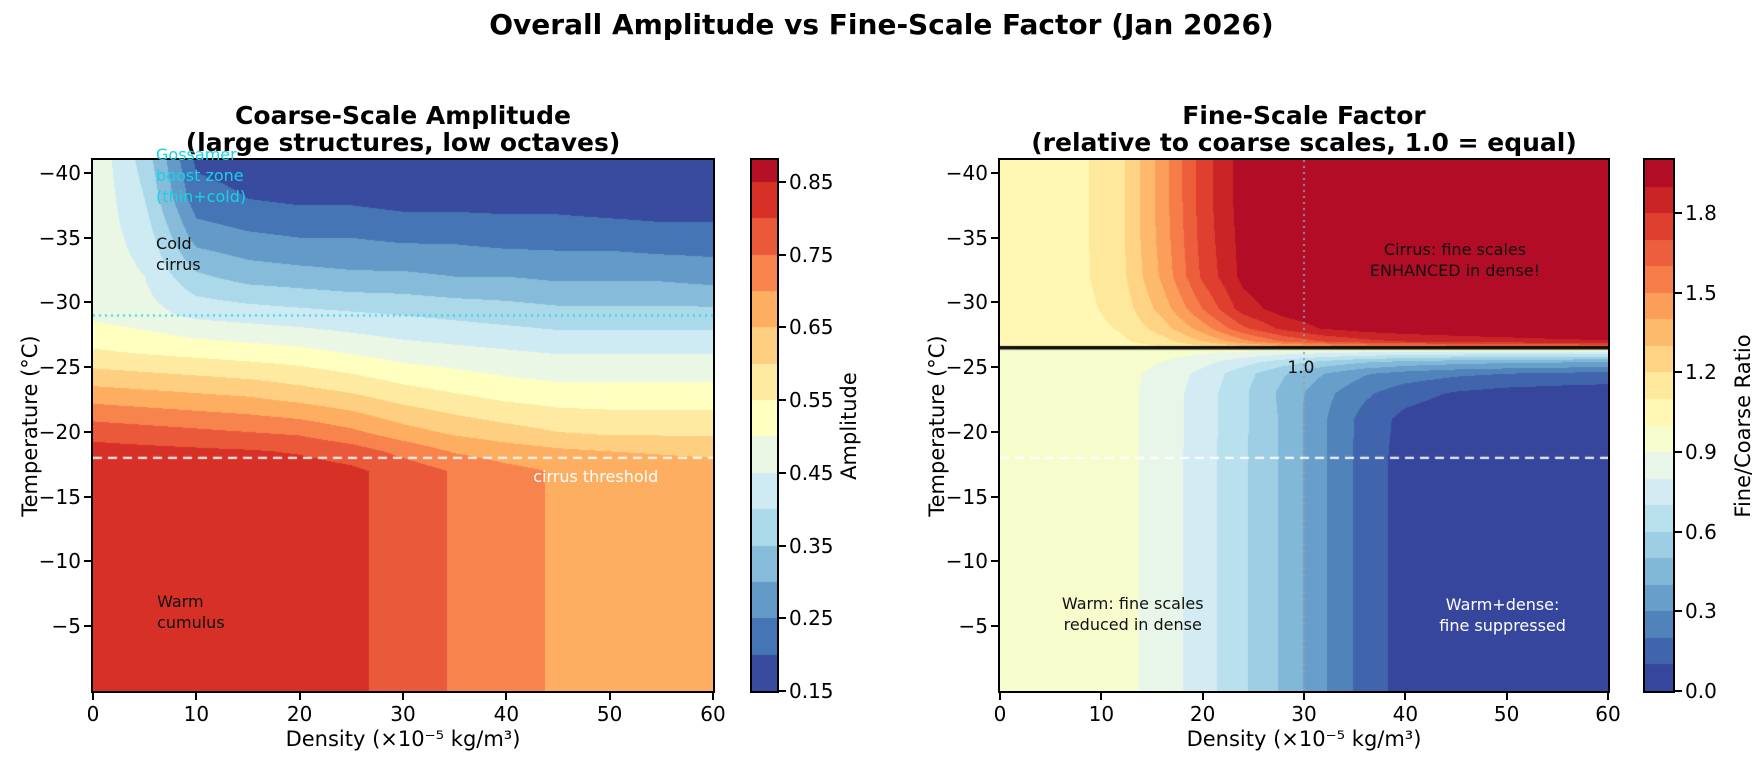 The image size is (1763, 772). I want to click on annotation-1-2: Warm: fine scales reduced in dense, so click(1132, 613).